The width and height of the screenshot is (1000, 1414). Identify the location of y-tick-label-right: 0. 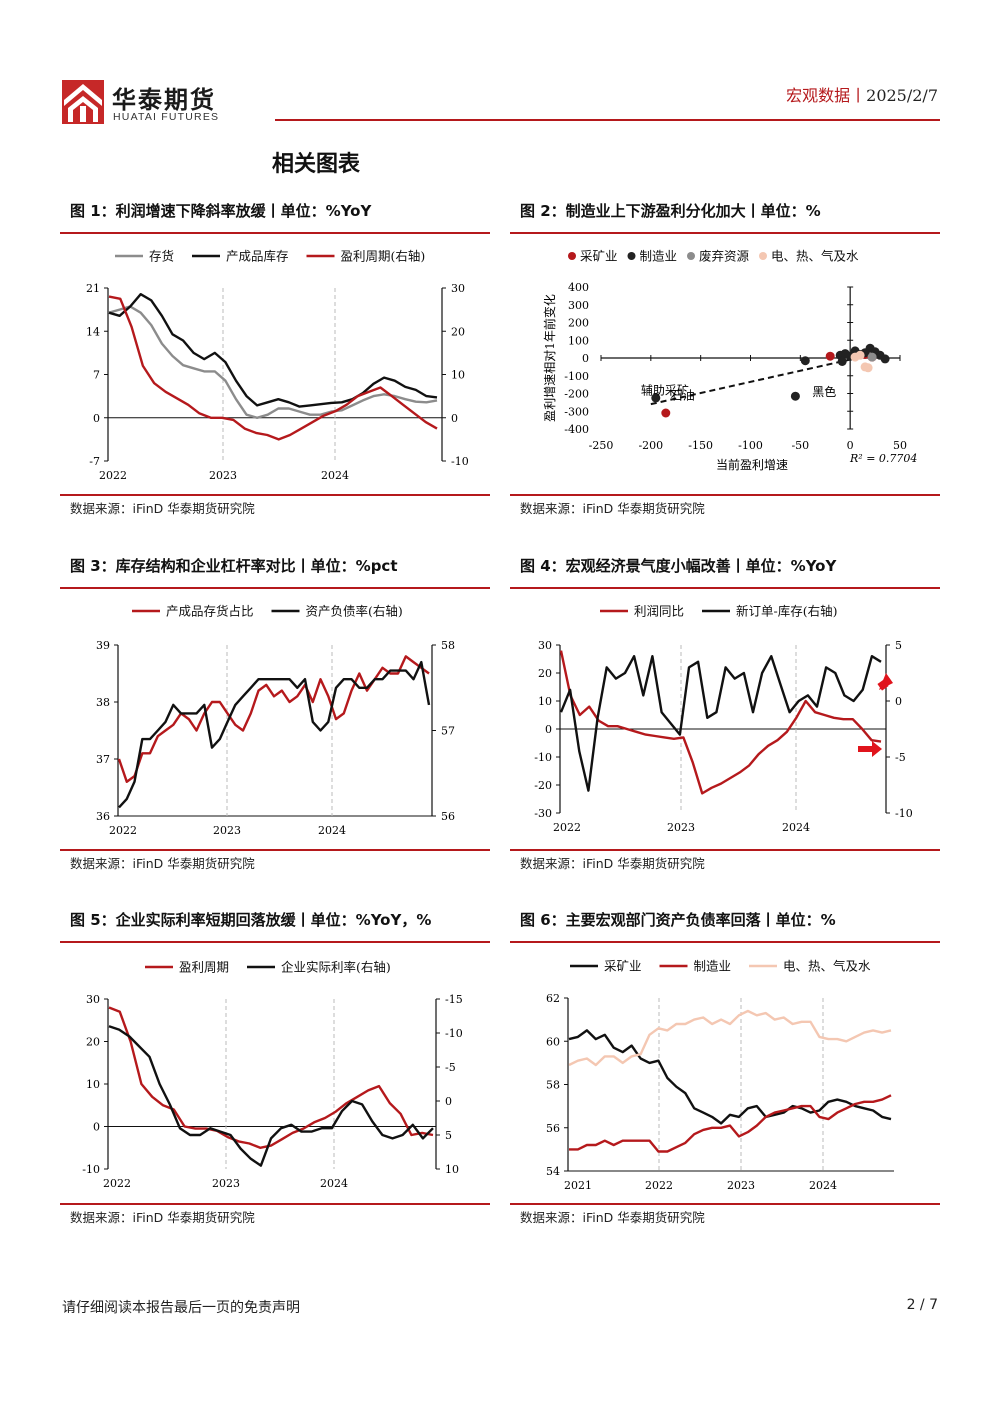
(448, 1101).